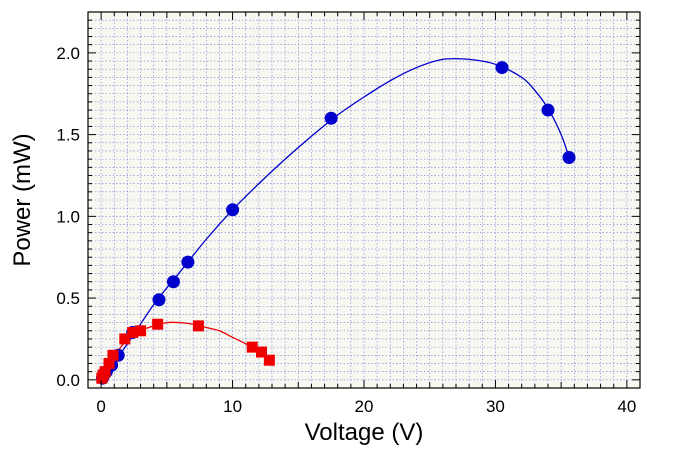 The height and width of the screenshot is (453, 684). What do you see at coordinates (364, 406) in the screenshot?
I see `x-tick-label: 20` at bounding box center [364, 406].